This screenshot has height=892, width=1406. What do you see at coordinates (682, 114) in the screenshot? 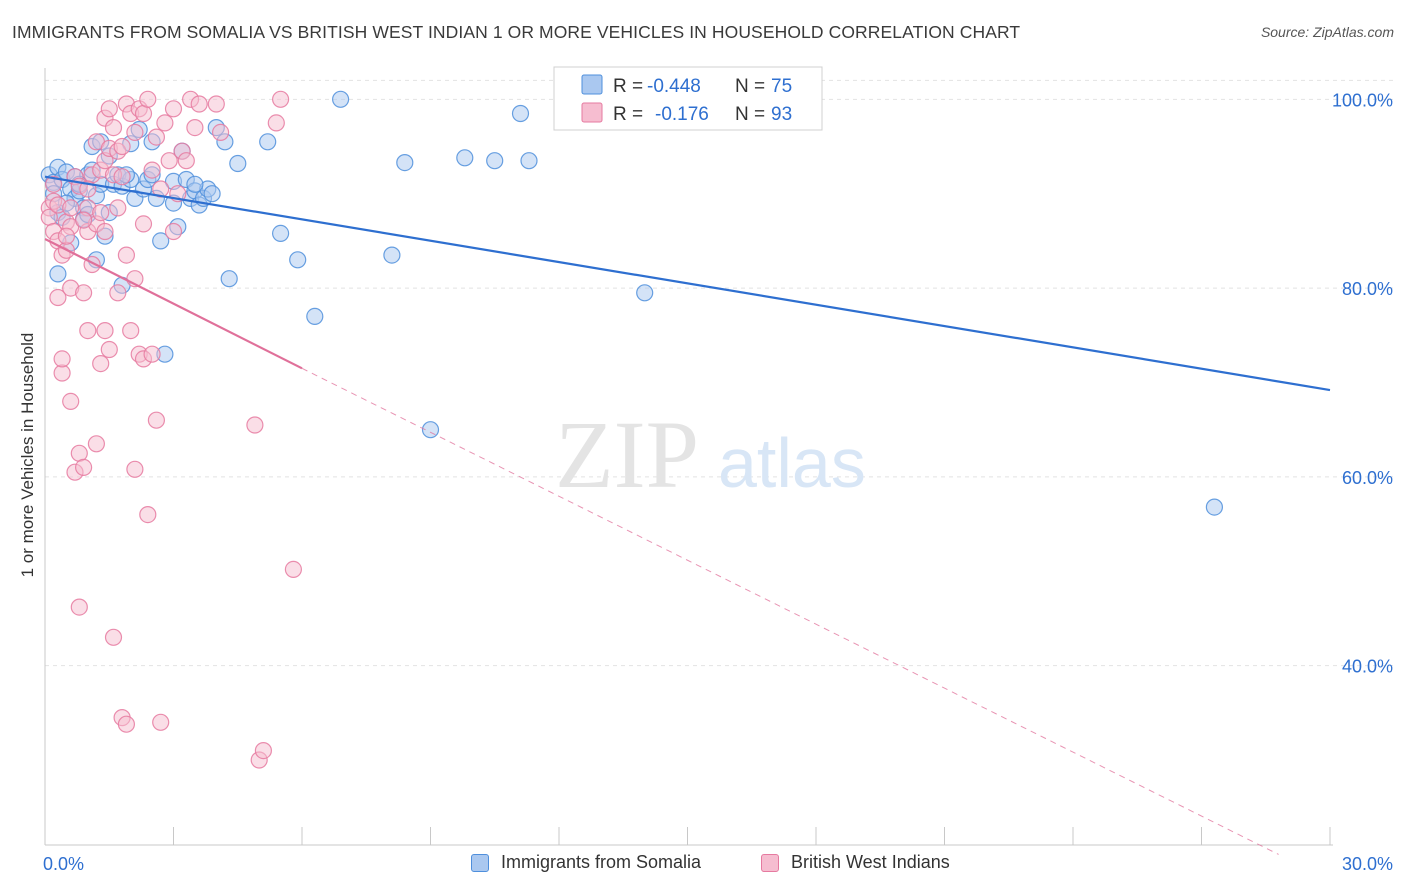
I see `legend-r-value-bwi: -0.176` at bounding box center [682, 114].